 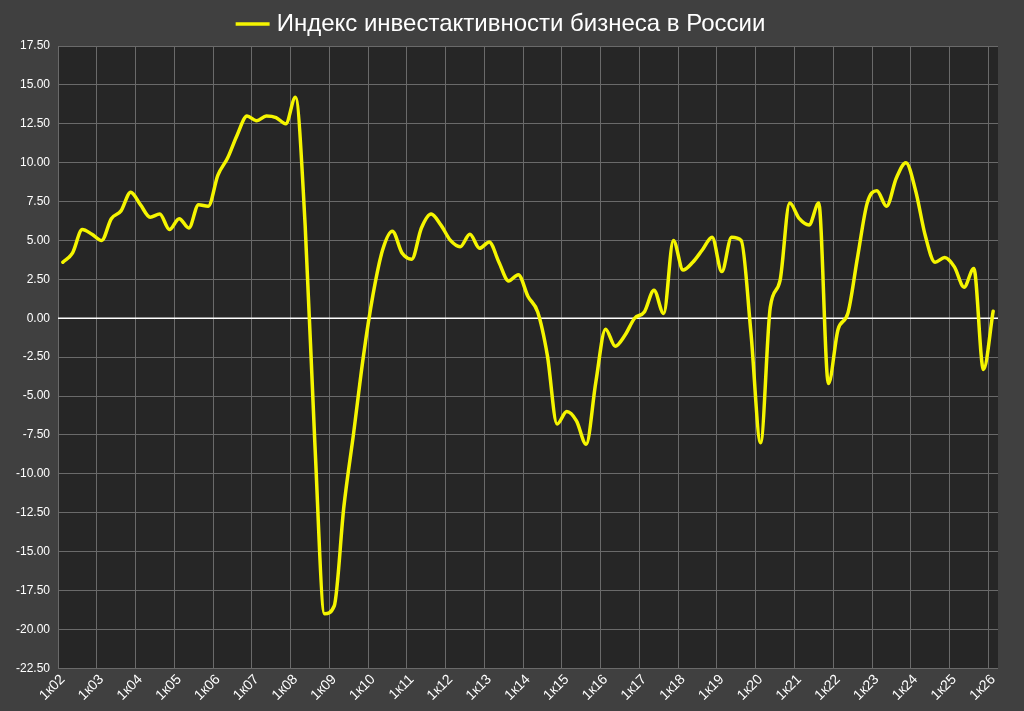 I want to click on y-tick-label: 10.00, so click(x=35, y=161).